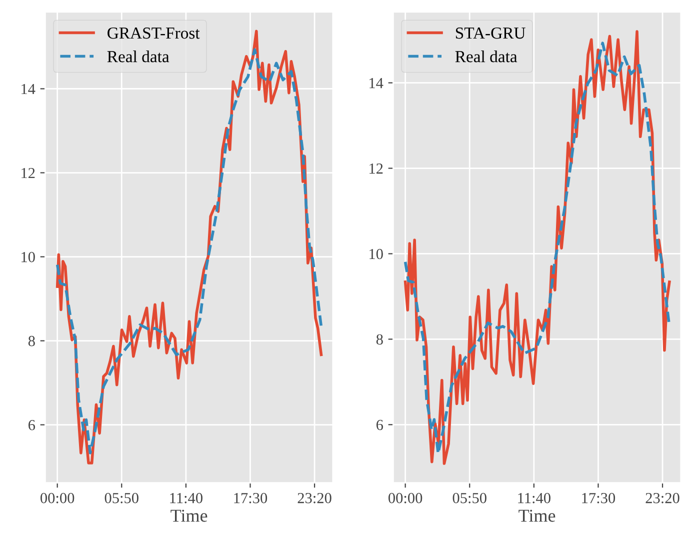 Image resolution: width=685 pixels, height=540 pixels. I want to click on legend-label: GRAST-Frost, so click(154, 33).